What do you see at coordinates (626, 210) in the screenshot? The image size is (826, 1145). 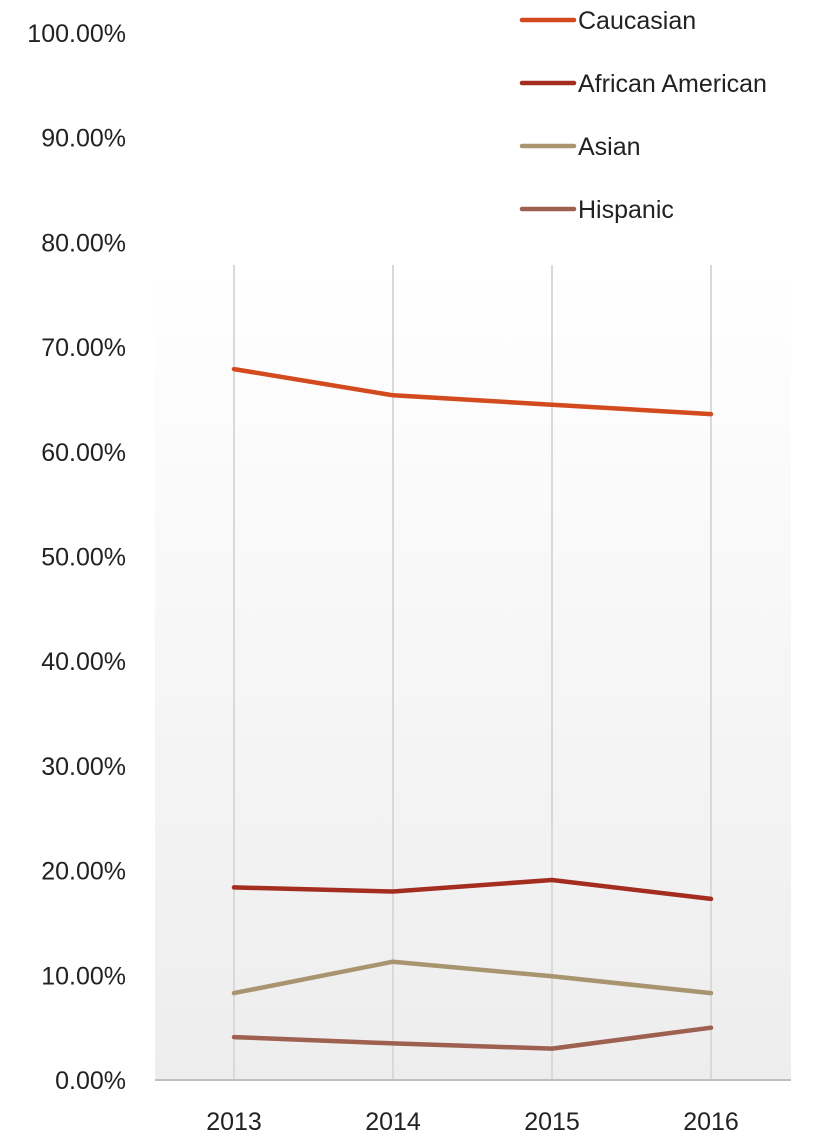 I see `legend-label: Hispanic` at bounding box center [626, 210].